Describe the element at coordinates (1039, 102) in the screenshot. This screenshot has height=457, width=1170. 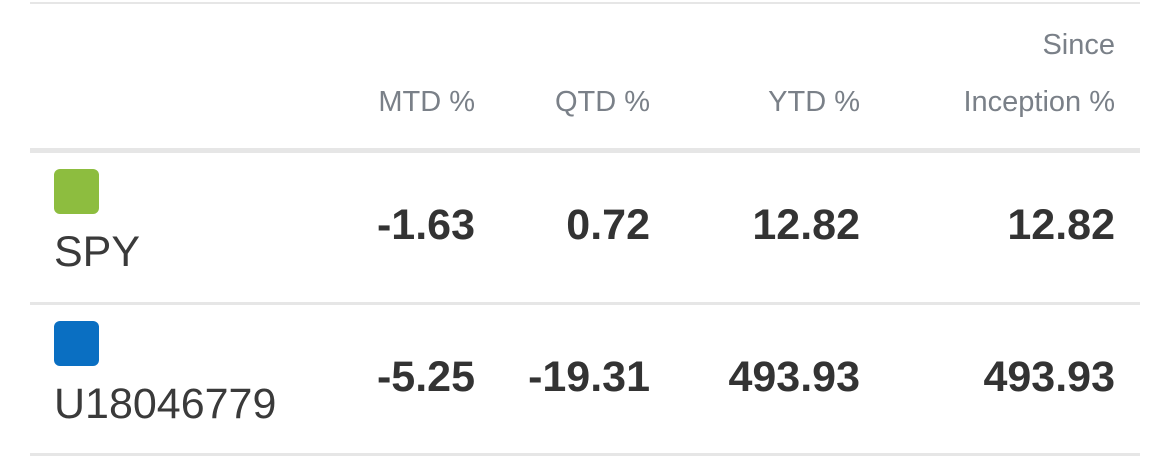
I see `header-since-line2: Inception %` at that location.